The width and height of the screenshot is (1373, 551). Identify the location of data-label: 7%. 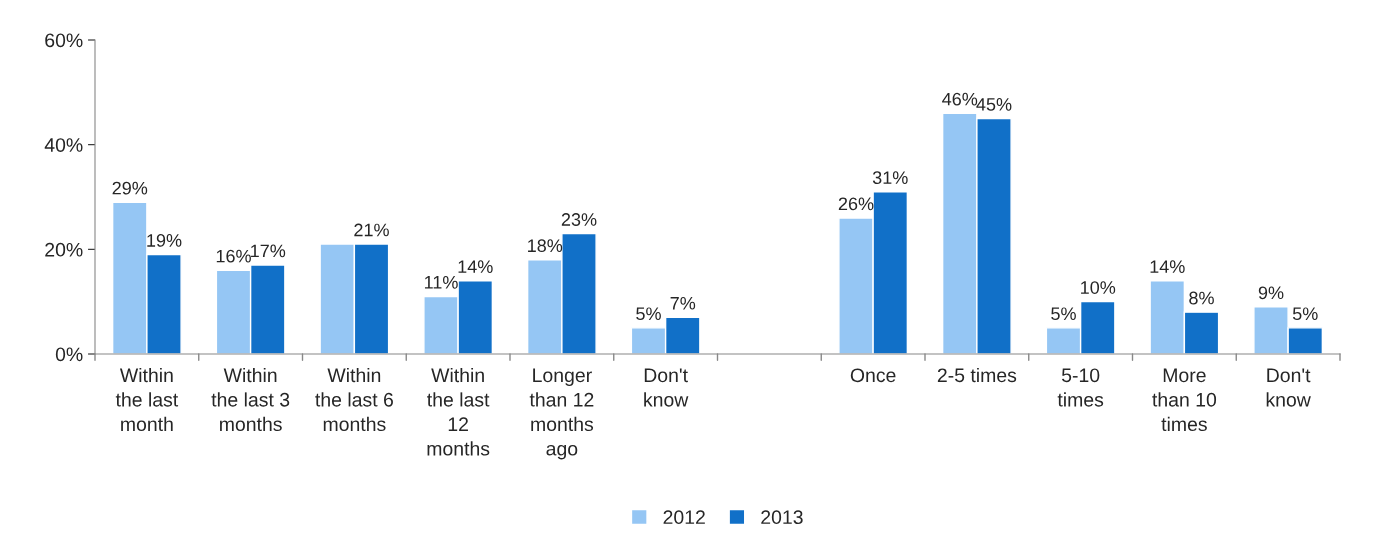
(683, 303).